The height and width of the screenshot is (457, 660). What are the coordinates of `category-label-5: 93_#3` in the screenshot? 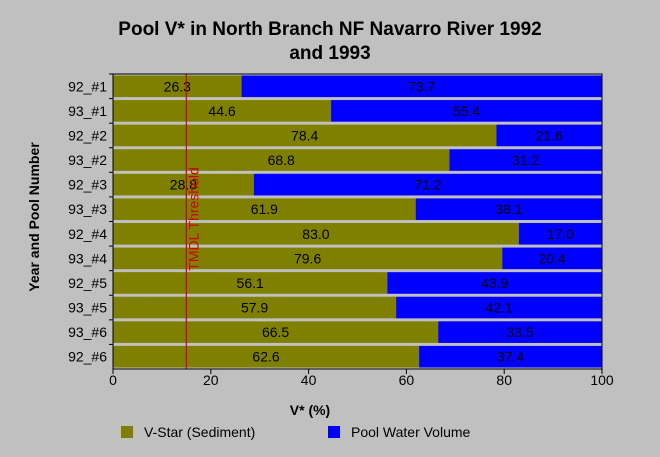 It's located at (87, 209).